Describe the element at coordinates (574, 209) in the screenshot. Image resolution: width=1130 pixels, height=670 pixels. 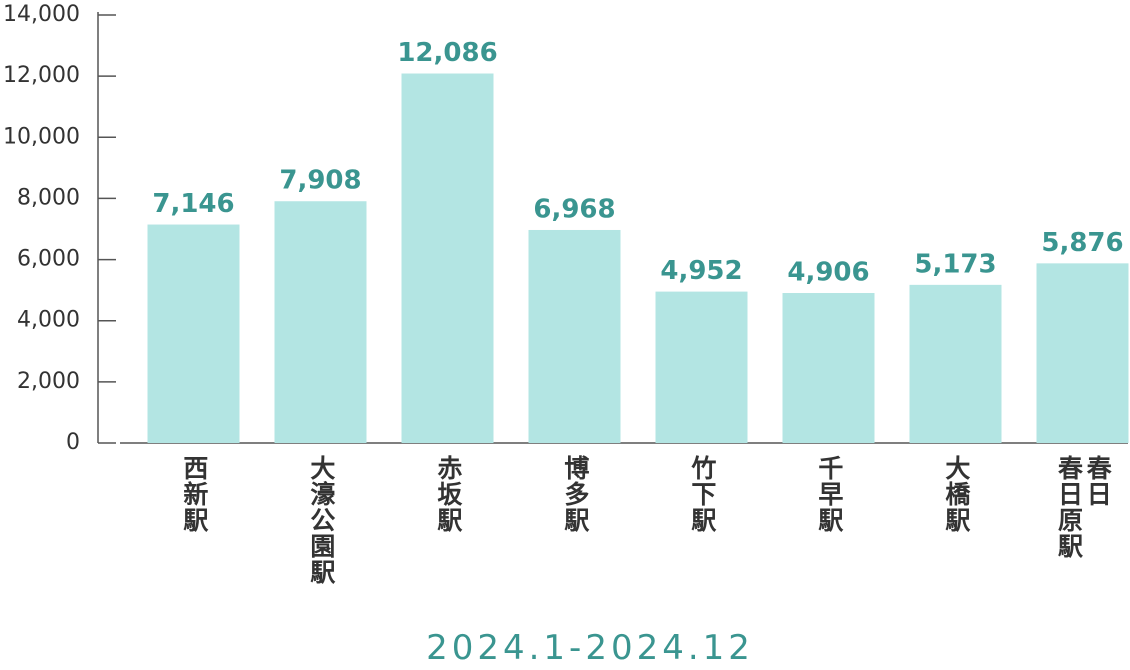
I see `value-label: 6,968` at that location.